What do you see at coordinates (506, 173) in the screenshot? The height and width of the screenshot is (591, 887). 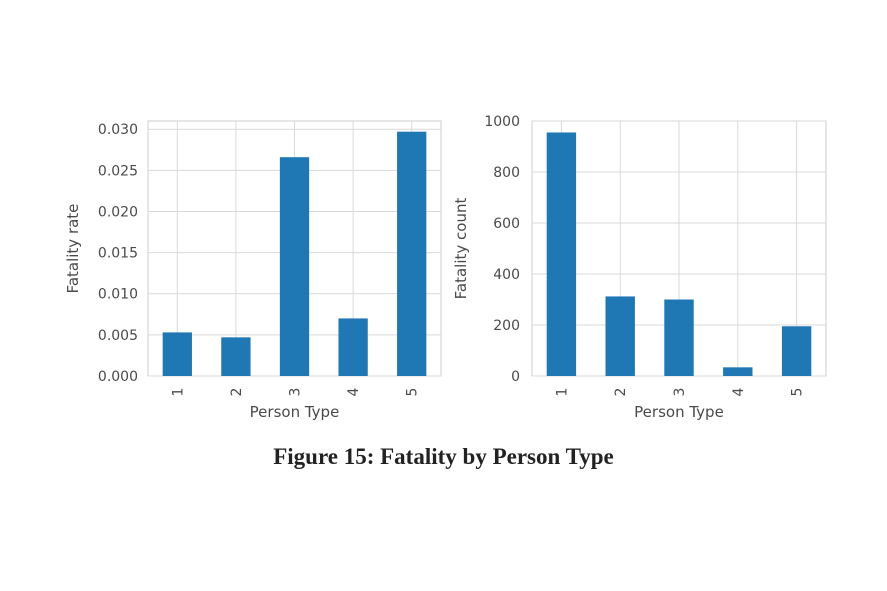 I see `y-tick-label: 800` at bounding box center [506, 173].